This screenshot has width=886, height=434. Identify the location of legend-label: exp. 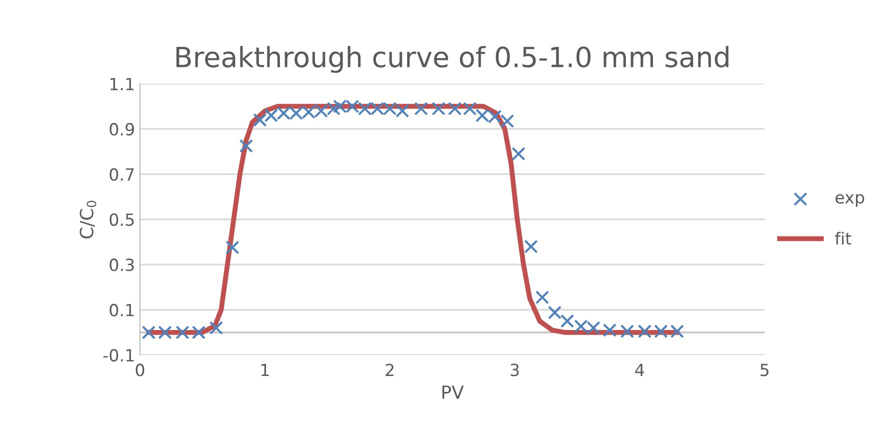
(850, 200).